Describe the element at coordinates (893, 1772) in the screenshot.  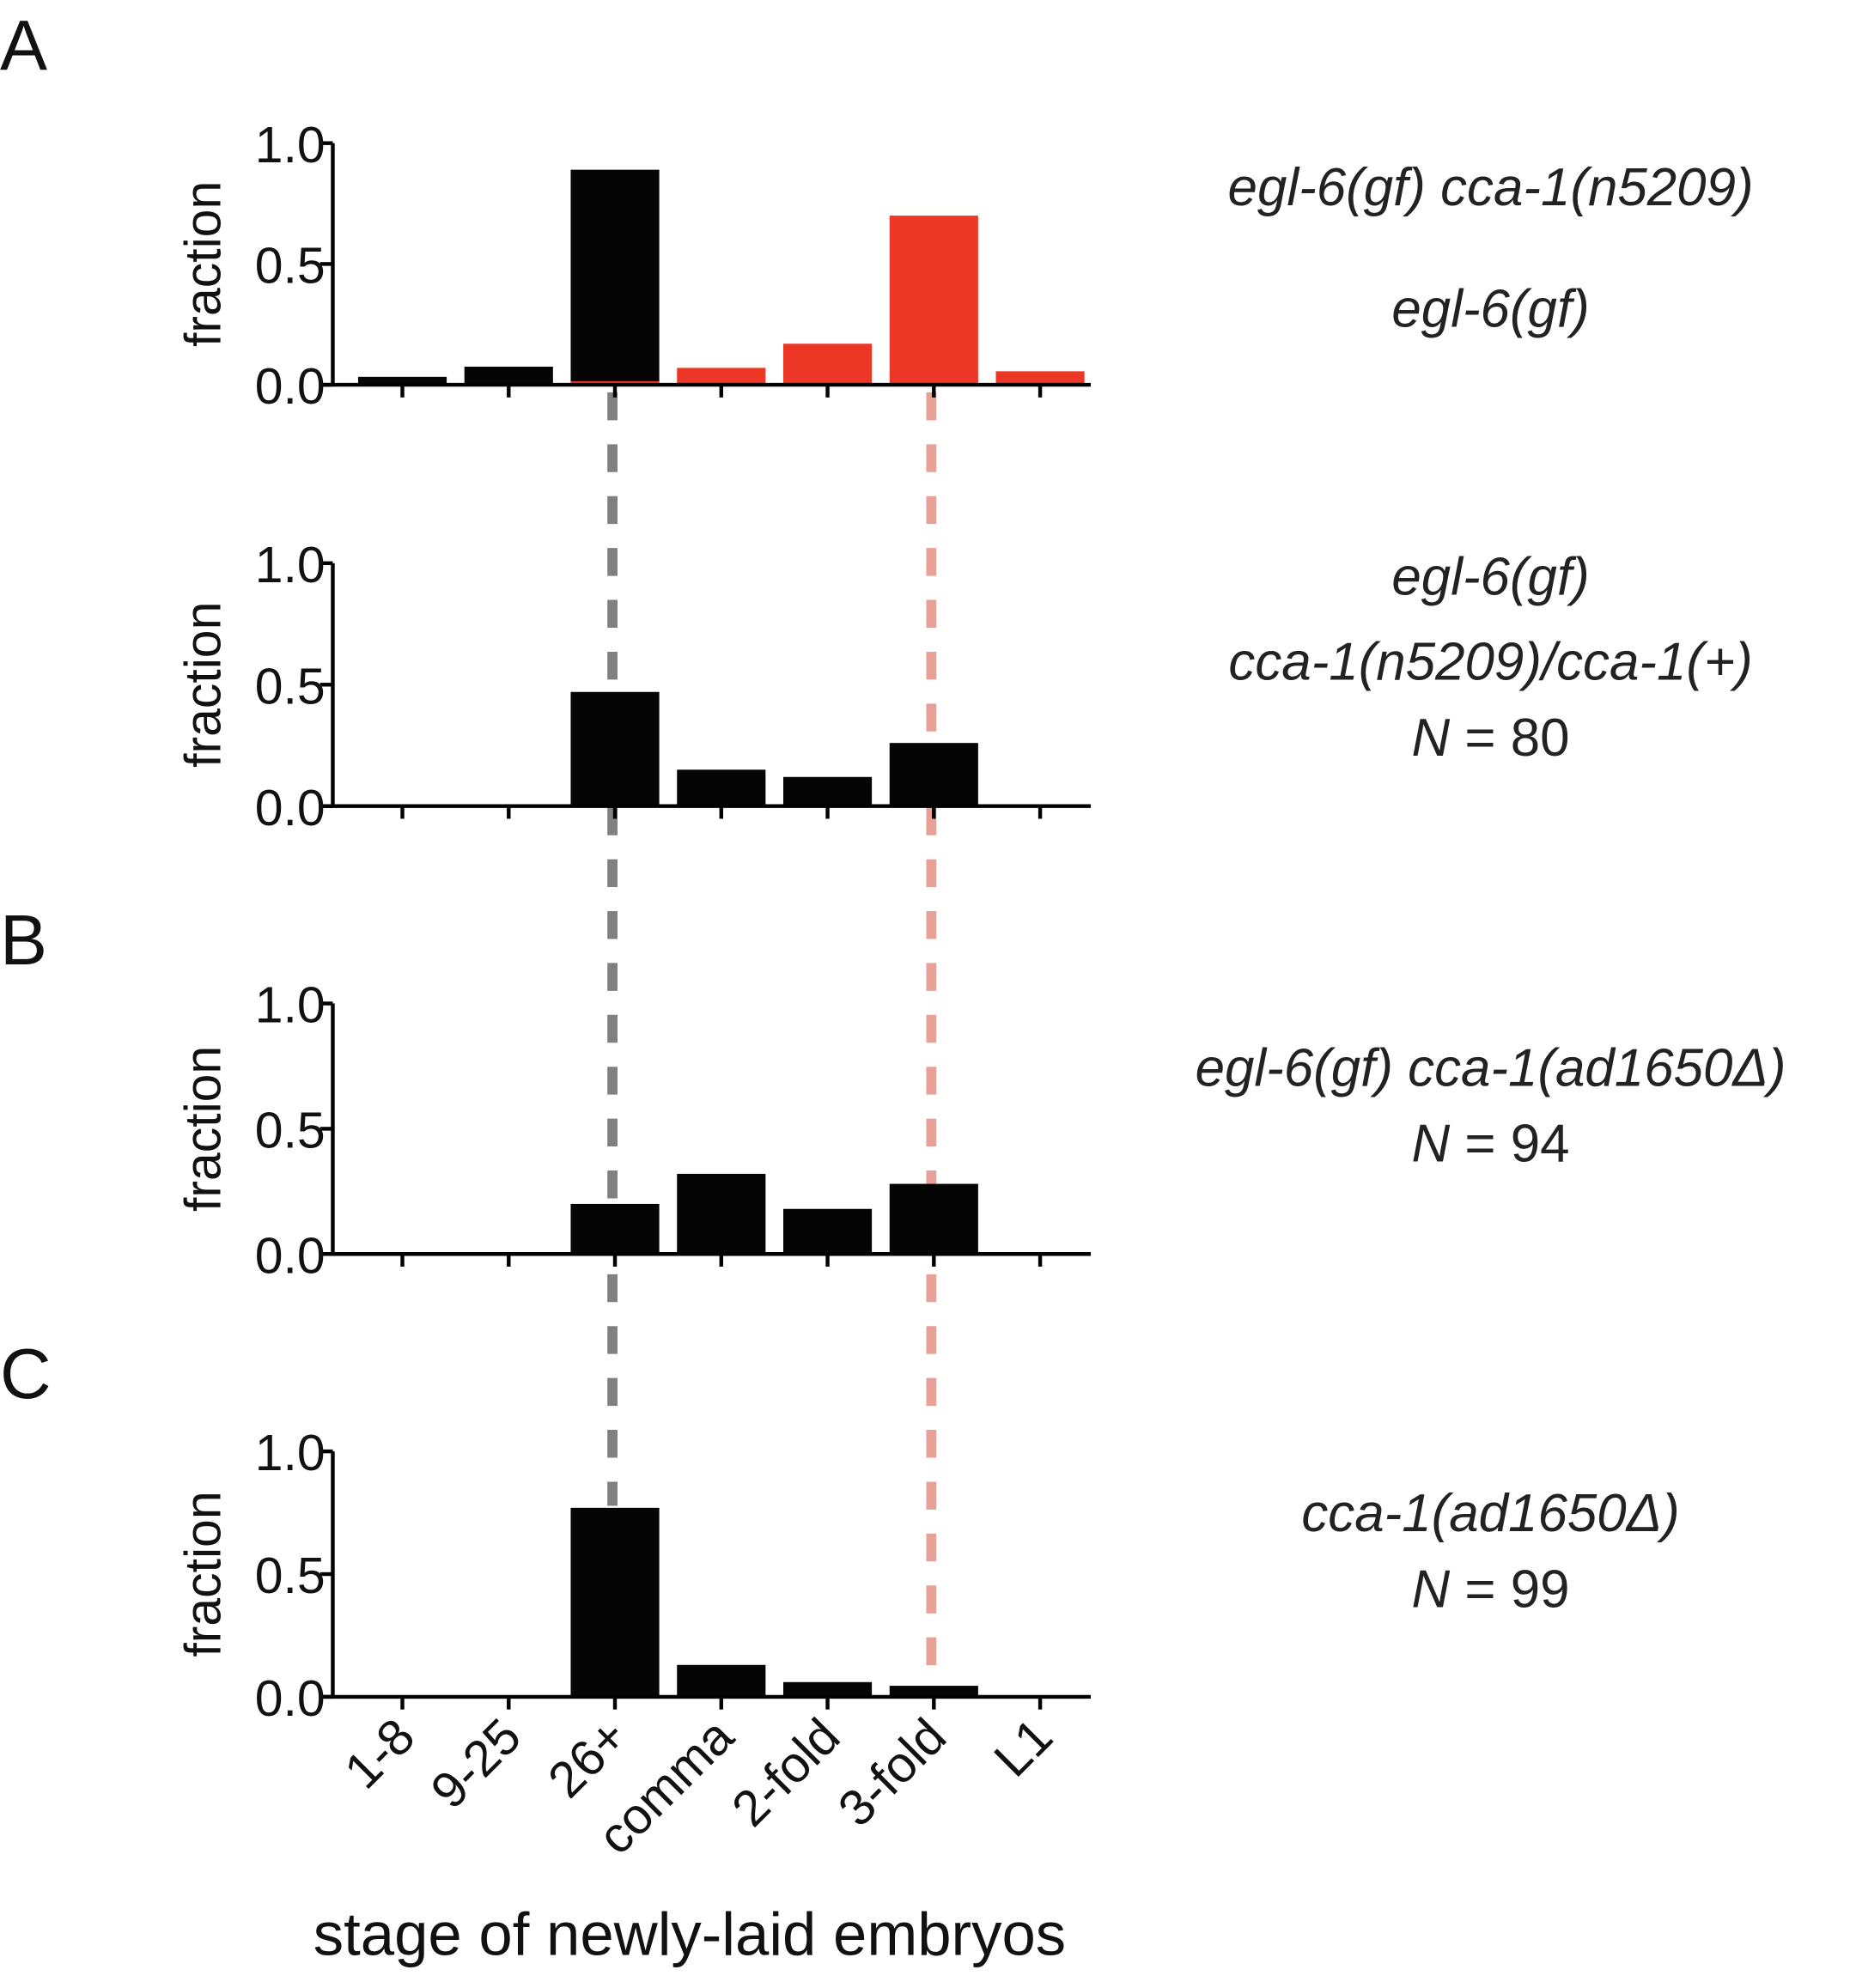
I see `x-tick-label-3-fold: 3-fold` at that location.